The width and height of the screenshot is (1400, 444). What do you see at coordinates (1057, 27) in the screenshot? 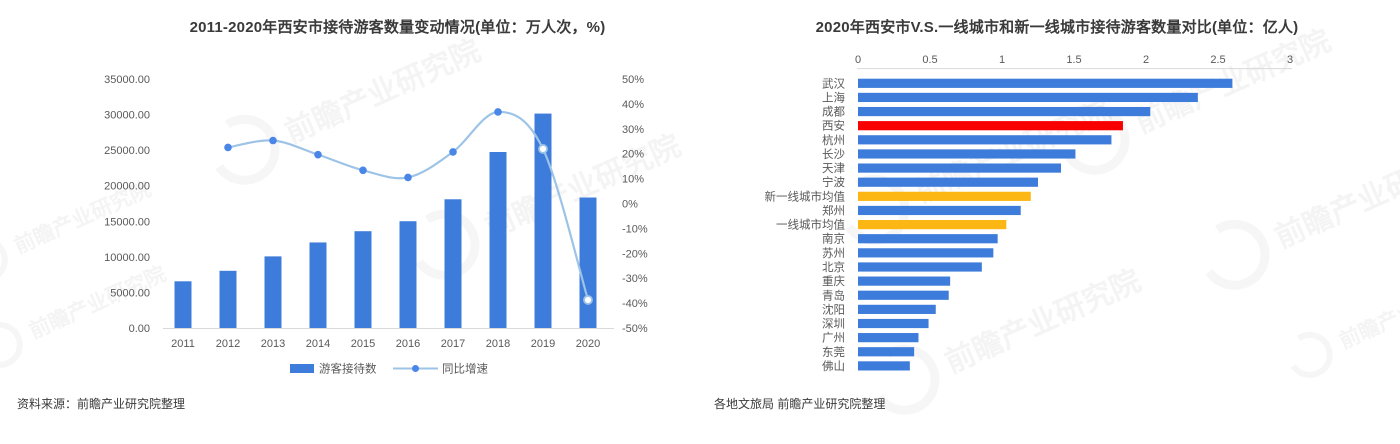
I see `right-chart-title: 2020年西安市V.S.一线城市和新一线城市接待游客数量对比(单位：亿人)` at bounding box center [1057, 27].